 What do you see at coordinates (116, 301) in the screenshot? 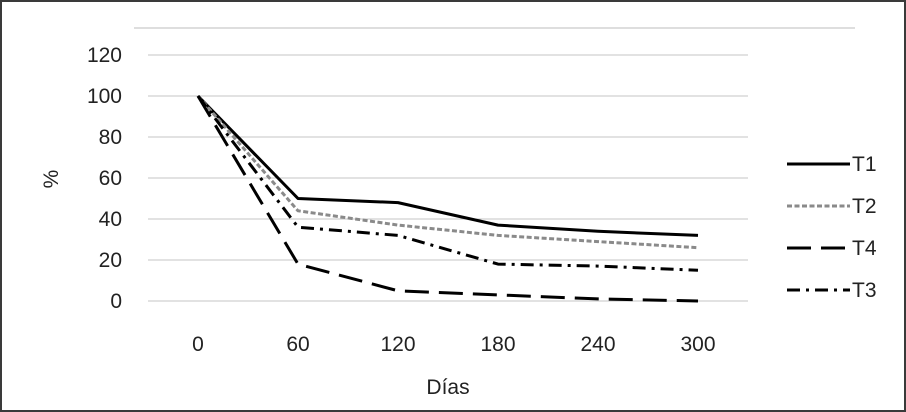
I see `y-tick-label: 0` at bounding box center [116, 301].